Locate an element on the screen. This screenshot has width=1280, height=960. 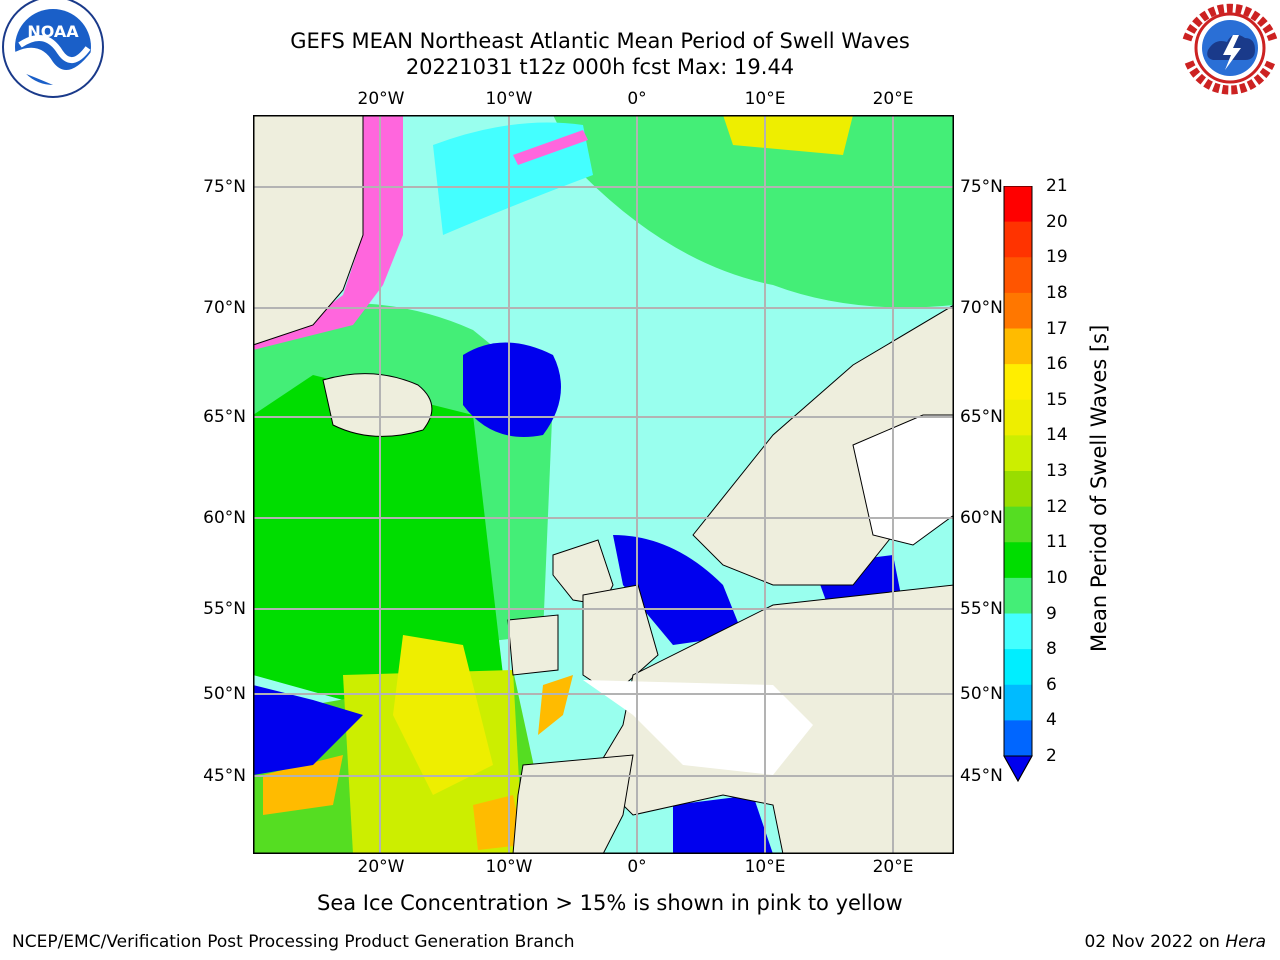
lat-label-right-50n: 50°N is located at coordinates (981, 694).